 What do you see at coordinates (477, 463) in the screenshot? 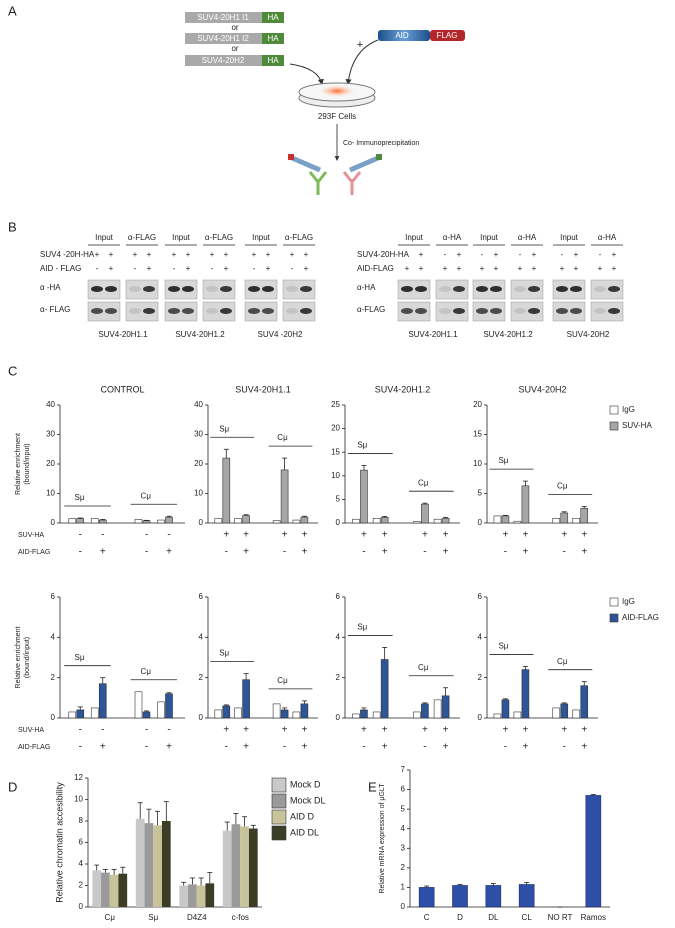
I see `y-tick-label: 10` at bounding box center [477, 463].